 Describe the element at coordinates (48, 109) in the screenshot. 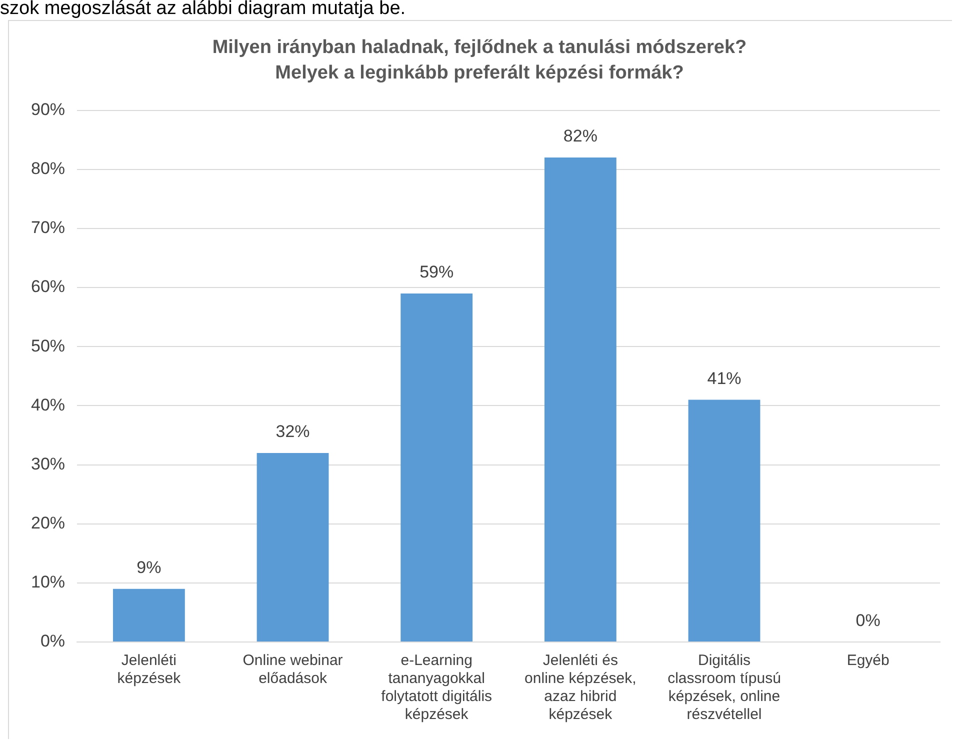

I see `y-tick-label: 90%` at that location.